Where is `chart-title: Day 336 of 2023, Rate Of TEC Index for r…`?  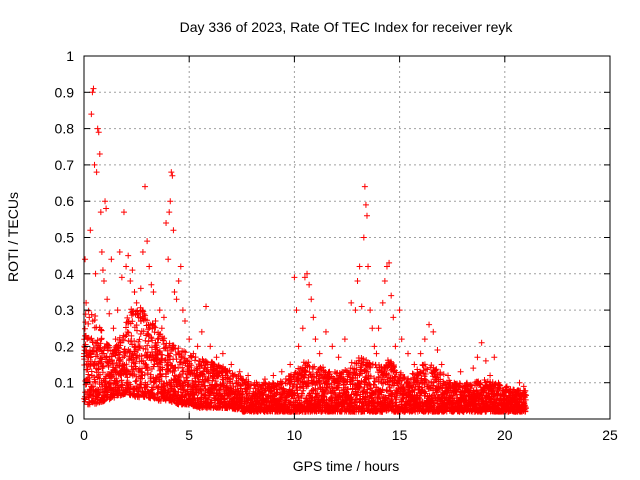 chart-title: Day 336 of 2023, Rate Of TEC Index for r… is located at coordinates (347, 27).